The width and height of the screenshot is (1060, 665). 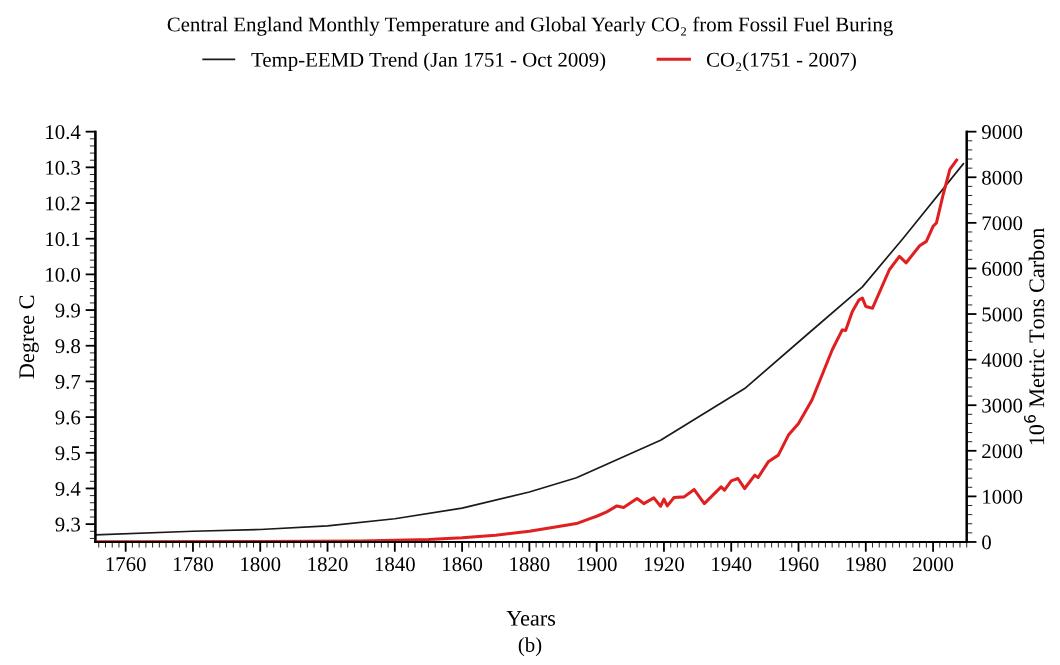 I want to click on y-tick-label: 9.9, so click(x=67, y=310).